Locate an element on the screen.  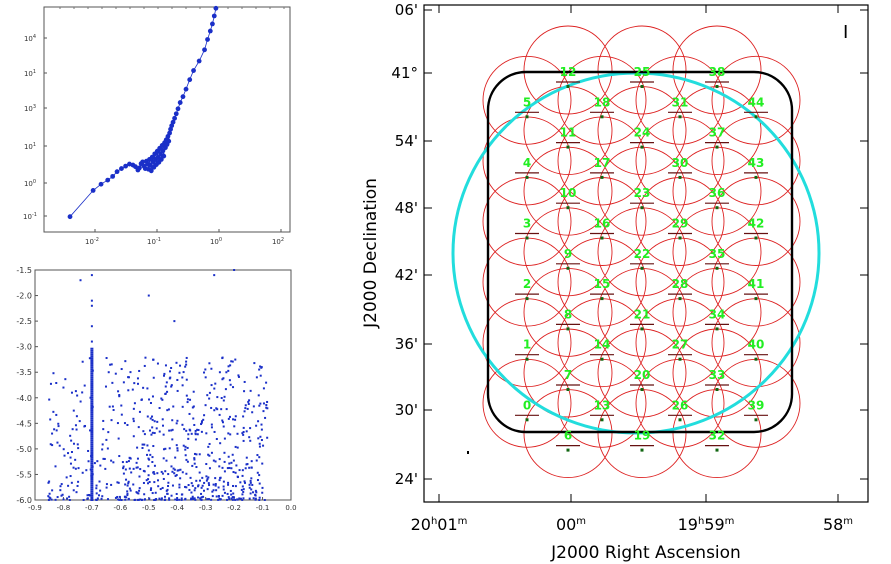
fiber-id: 5 is located at coordinates (527, 102).